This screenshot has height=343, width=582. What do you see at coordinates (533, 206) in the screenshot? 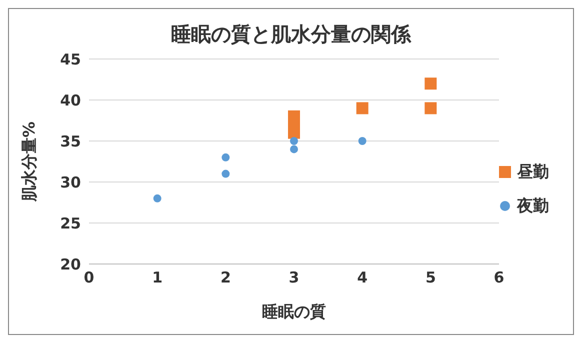
I see `legend-label: 夜勤` at bounding box center [533, 206].